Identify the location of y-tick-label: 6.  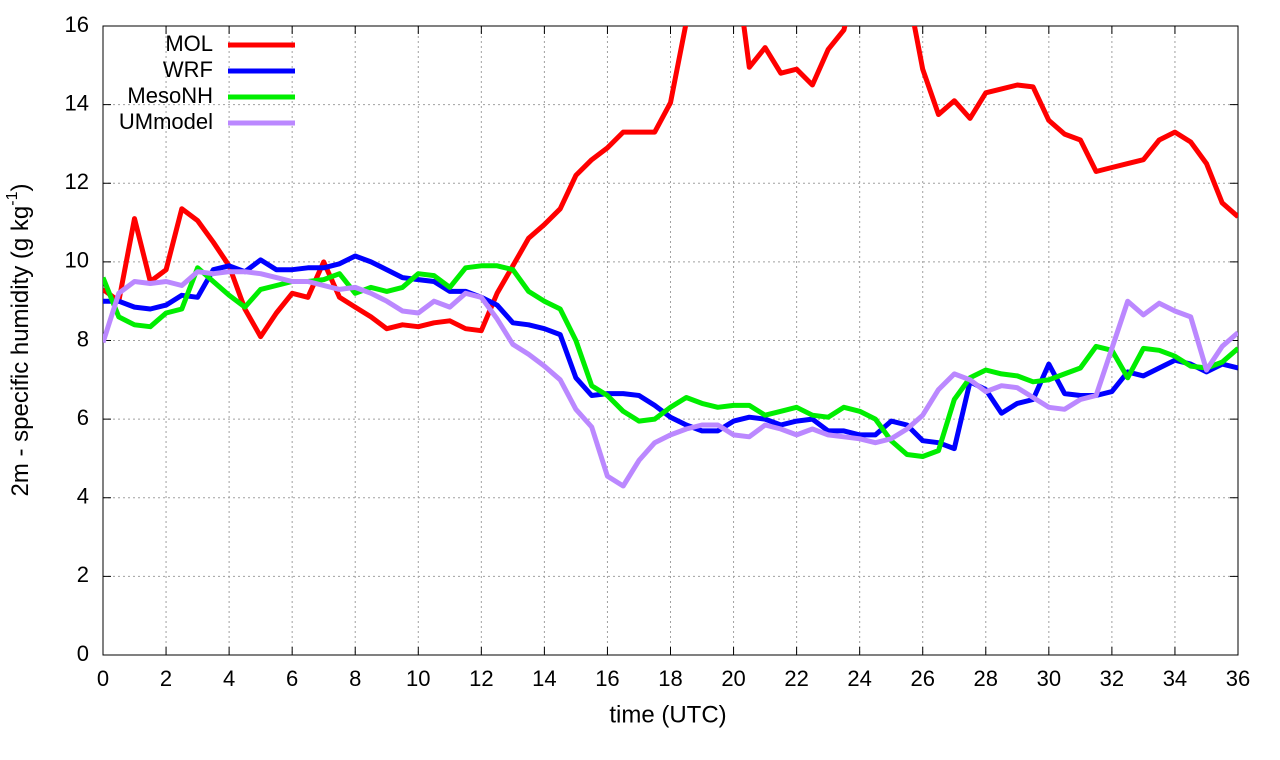
(83, 417).